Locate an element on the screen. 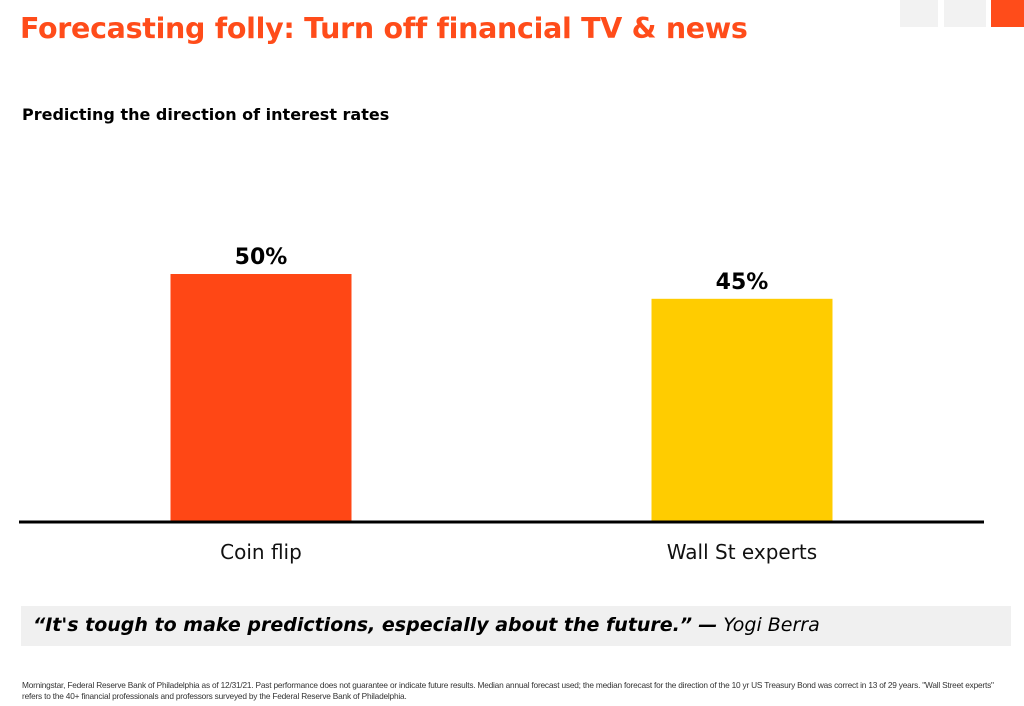  bar-coin-flip is located at coordinates (261, 398).